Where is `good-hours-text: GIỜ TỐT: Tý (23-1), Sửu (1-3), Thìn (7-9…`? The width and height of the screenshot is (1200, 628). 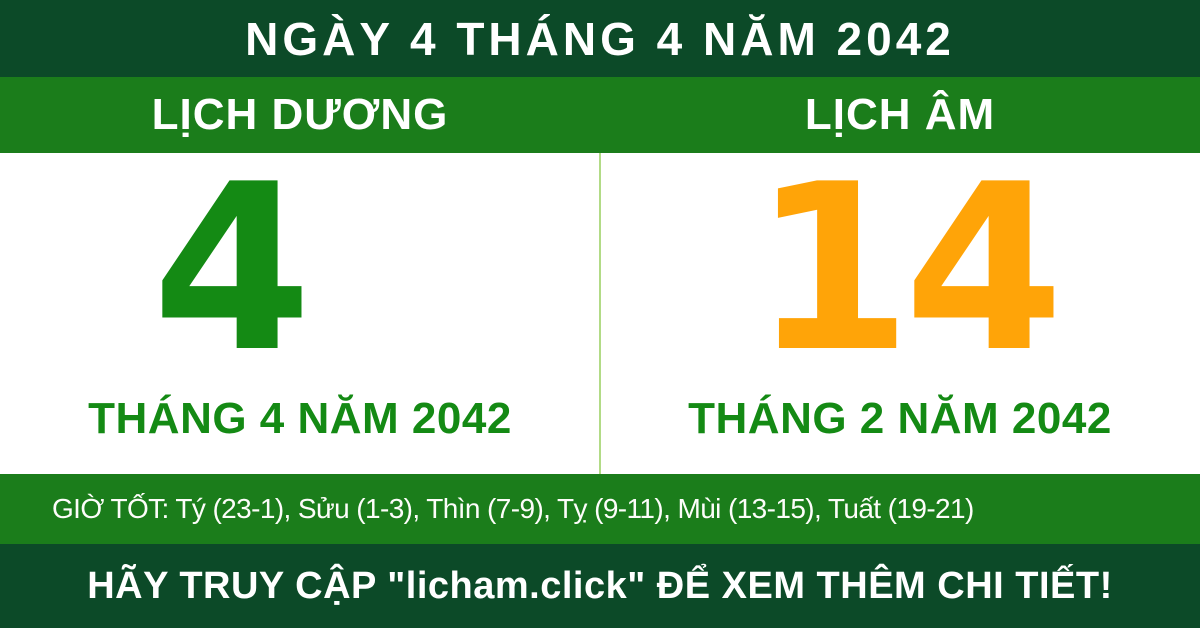 good-hours-text: GIỜ TỐT: Tý (23-1), Sửu (1-3), Thìn (7-9… is located at coordinates (513, 508).